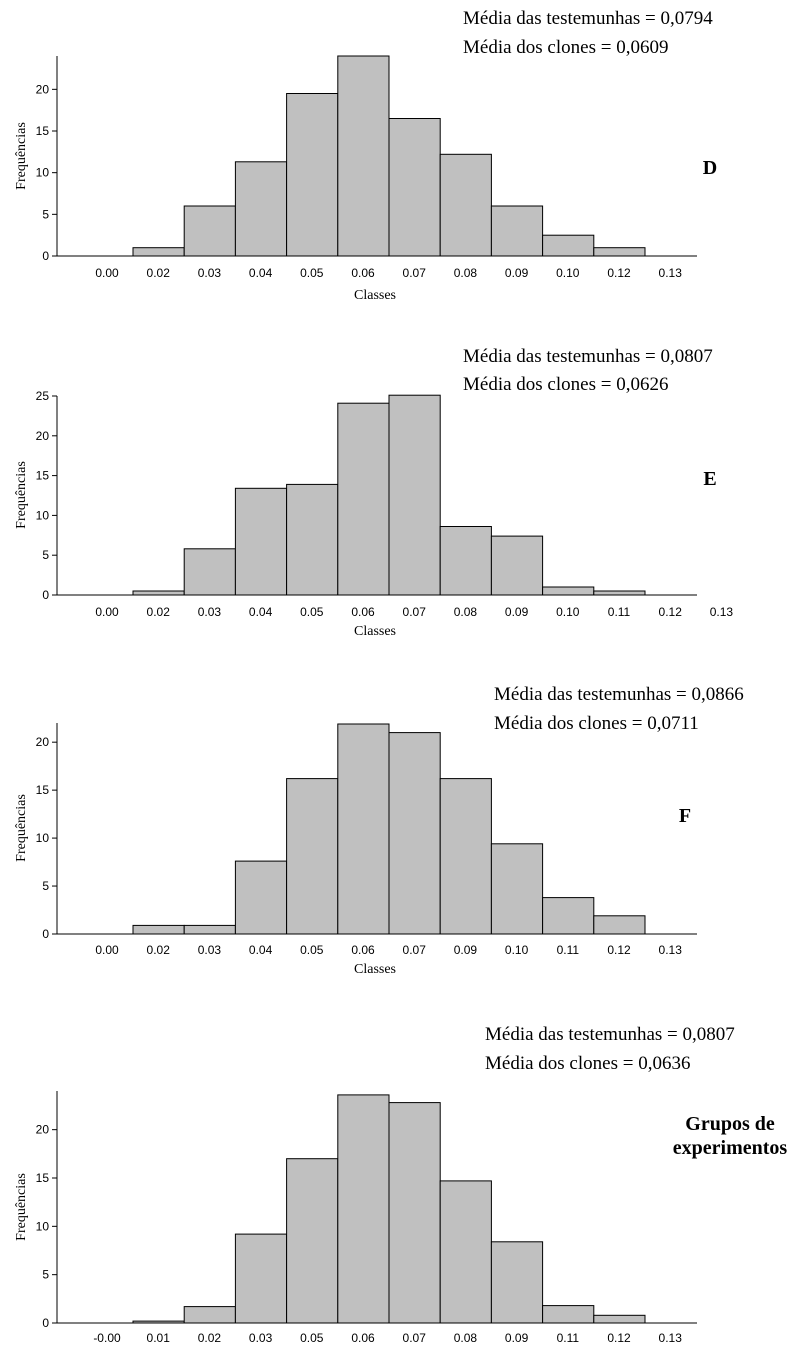  Describe the element at coordinates (107, 1338) in the screenshot. I see `x-tick-label: -0.00` at that location.